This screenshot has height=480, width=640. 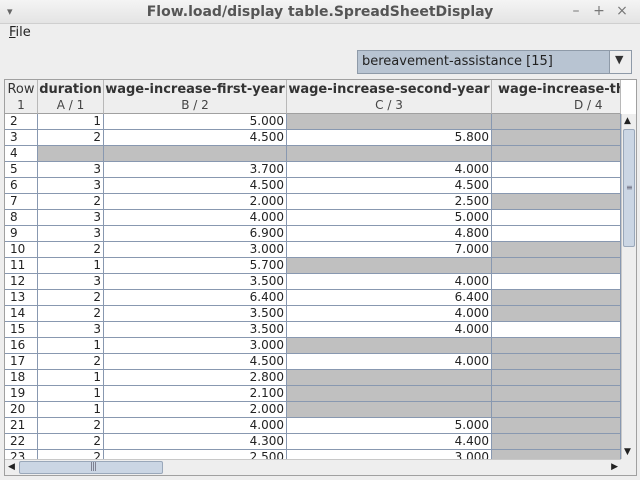 What do you see at coordinates (195, 170) in the screenshot?
I see `table-cell: 3.700` at bounding box center [195, 170].